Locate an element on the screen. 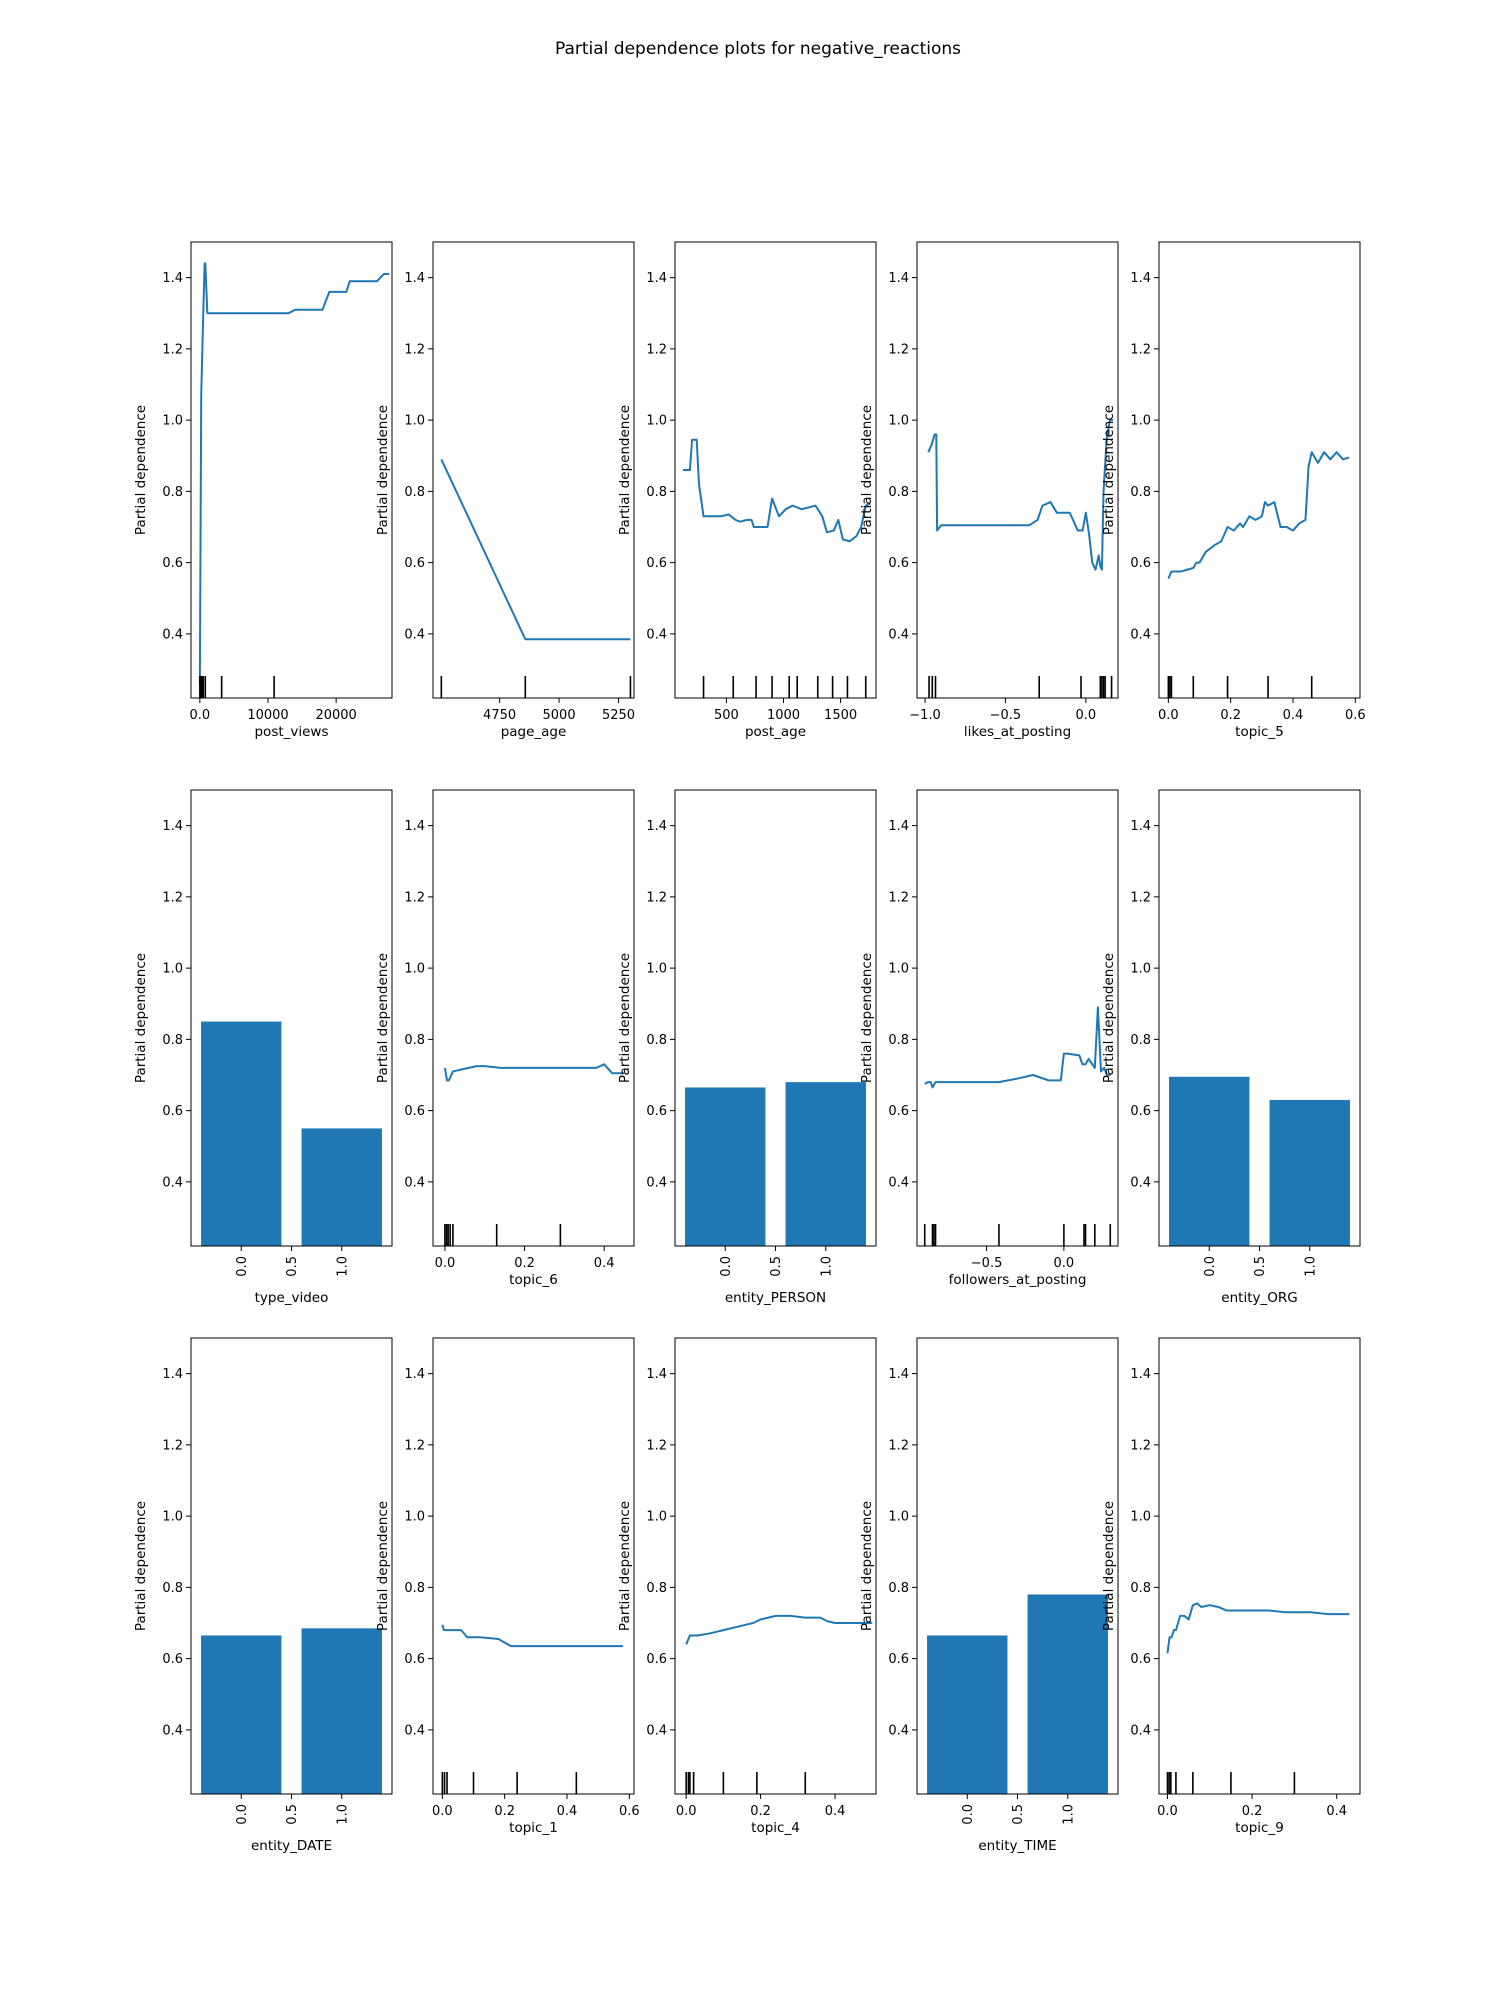 The image size is (1500, 2000). x-axis-label: topic_4 is located at coordinates (775, 1828).